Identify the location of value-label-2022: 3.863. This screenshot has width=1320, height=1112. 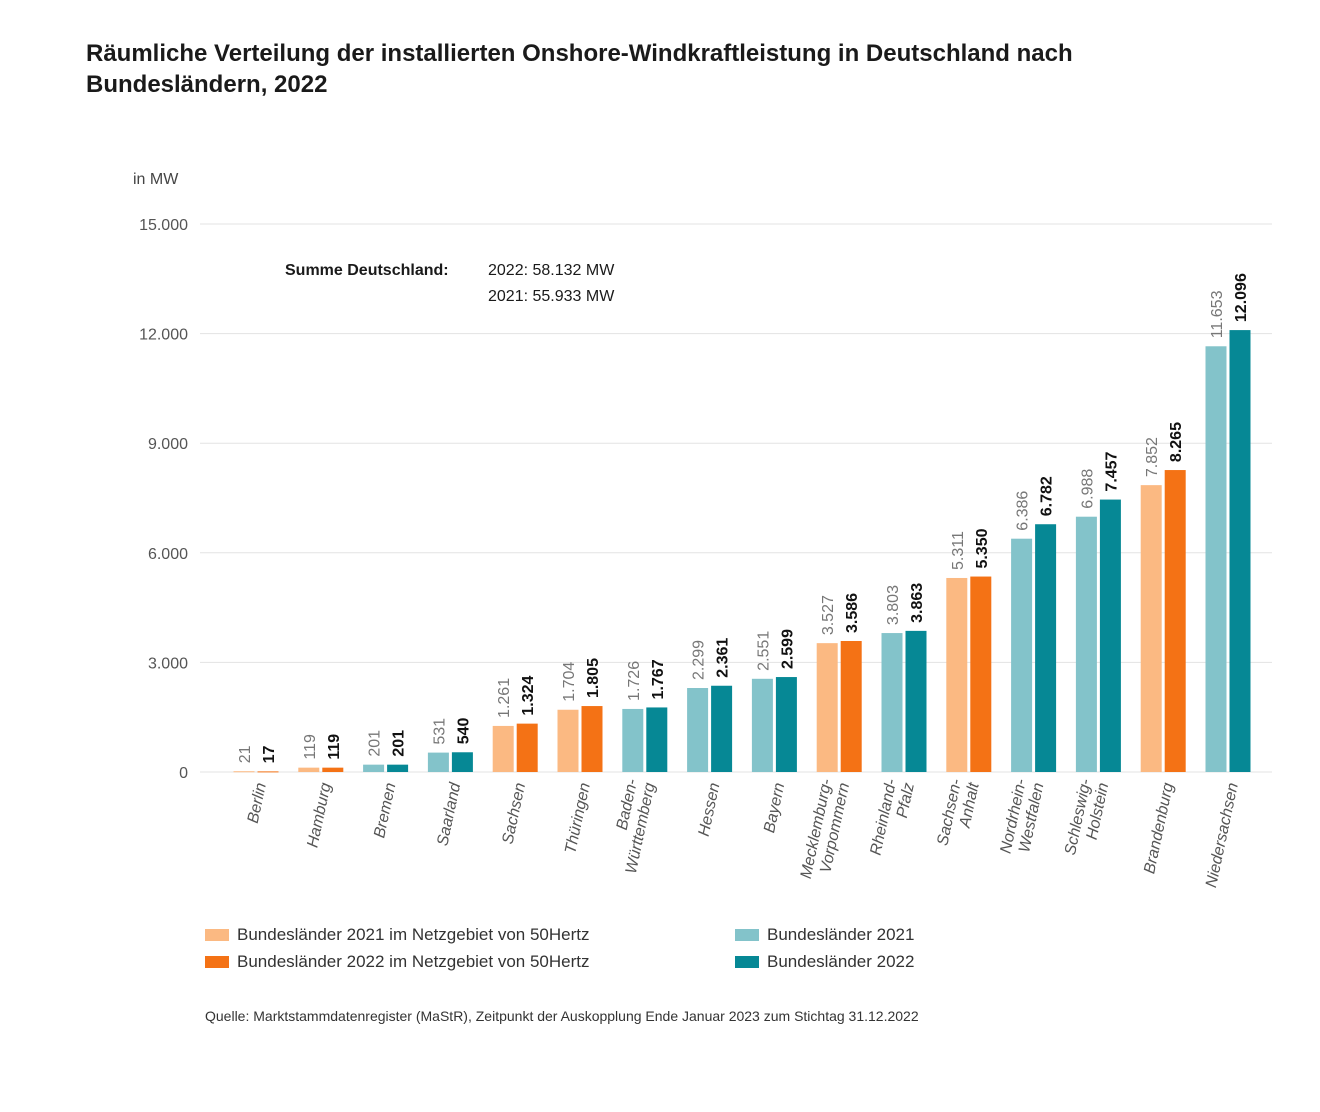
(917, 603).